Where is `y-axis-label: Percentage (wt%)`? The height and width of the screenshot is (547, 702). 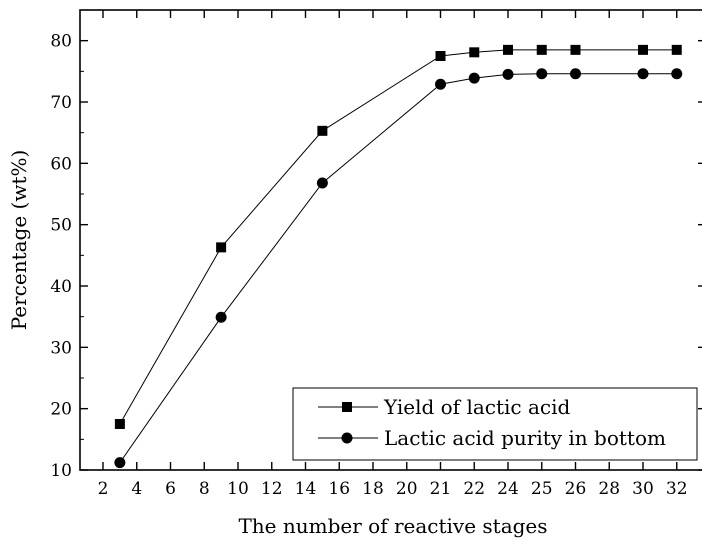 y-axis-label: Percentage (wt%) is located at coordinates (19, 240).